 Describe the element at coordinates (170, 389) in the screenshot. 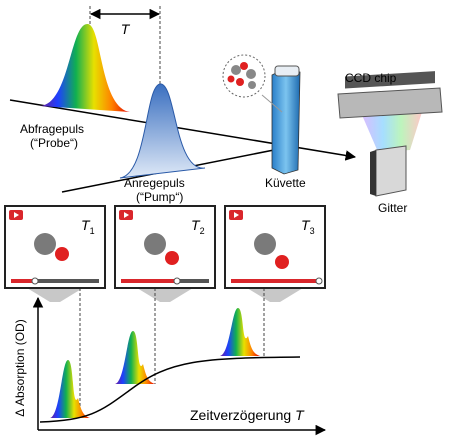

I see `signal-curve` at that location.